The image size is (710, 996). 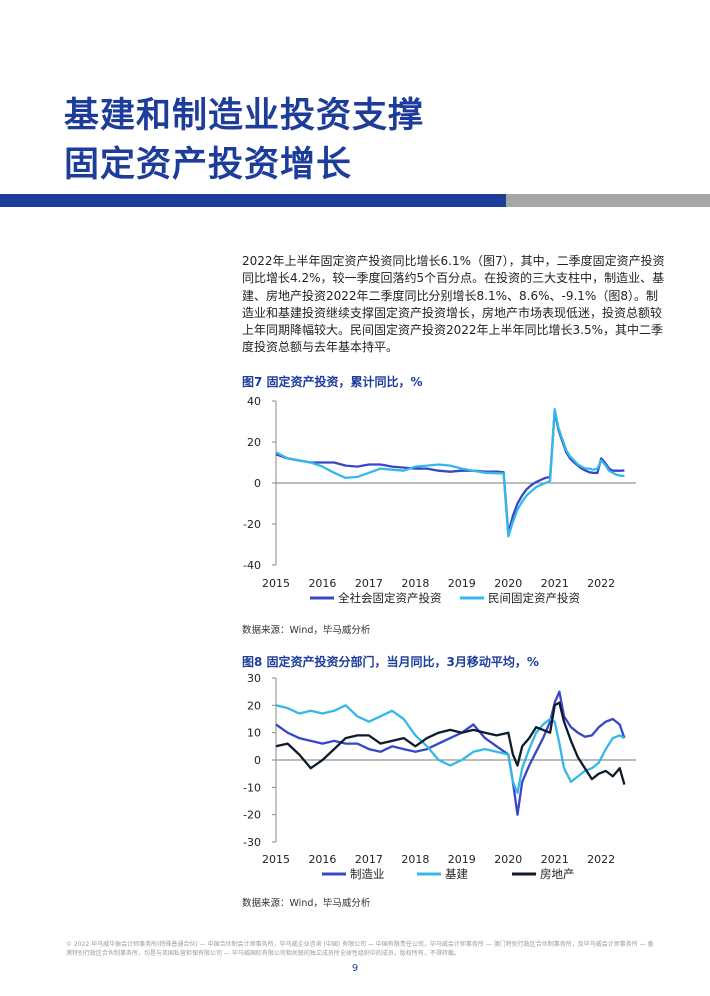 I want to click on y-tick-label: -40, so click(x=252, y=565).